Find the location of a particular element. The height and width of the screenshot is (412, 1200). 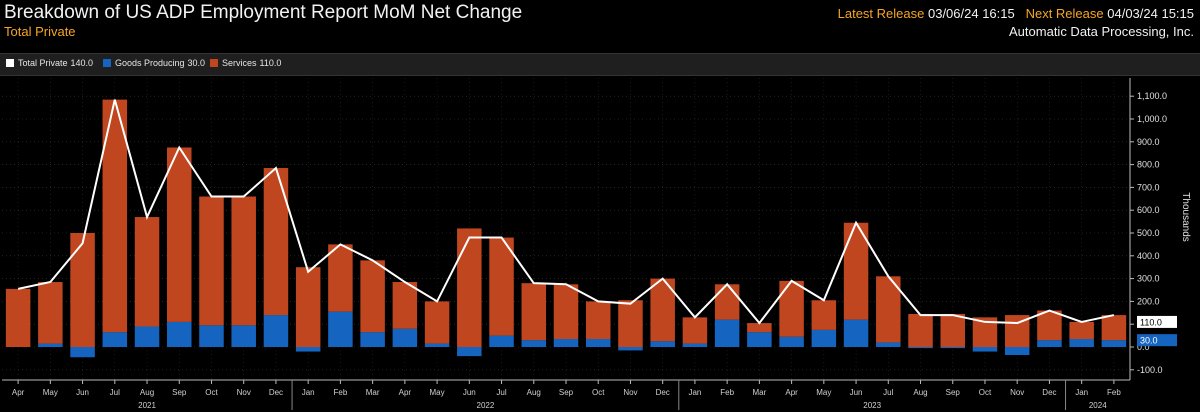

y-axis-title: Thousands is located at coordinates (1185, 216).